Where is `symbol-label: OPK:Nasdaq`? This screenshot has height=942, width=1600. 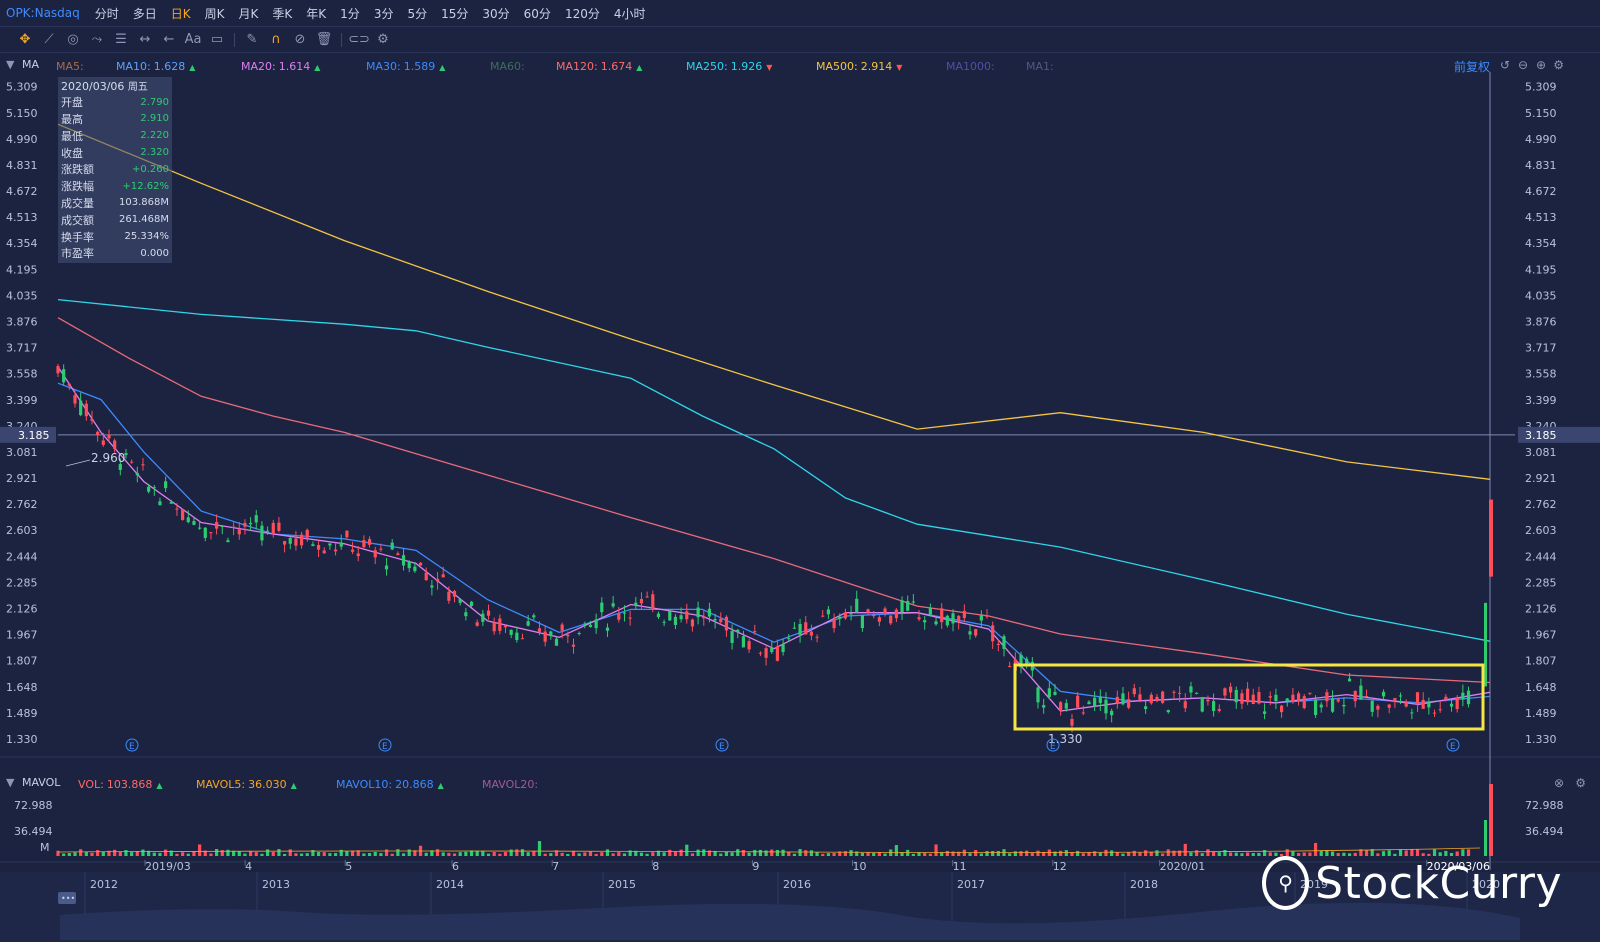
symbol-label: OPK:Nasdaq is located at coordinates (43, 13).